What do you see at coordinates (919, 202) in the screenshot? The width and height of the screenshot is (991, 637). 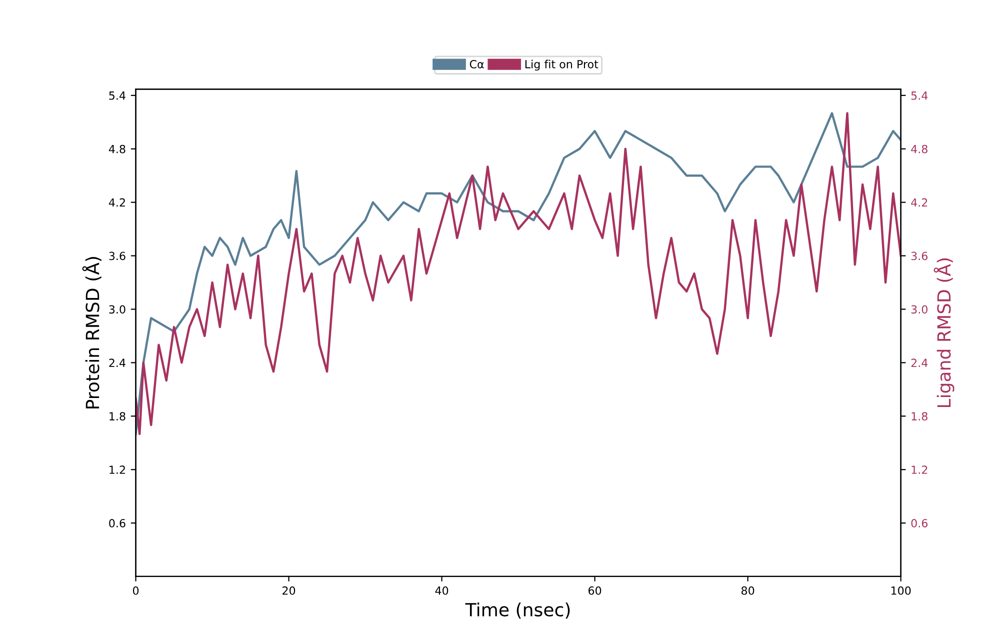 I see `y2-tick-label: 4.2` at bounding box center [919, 202].